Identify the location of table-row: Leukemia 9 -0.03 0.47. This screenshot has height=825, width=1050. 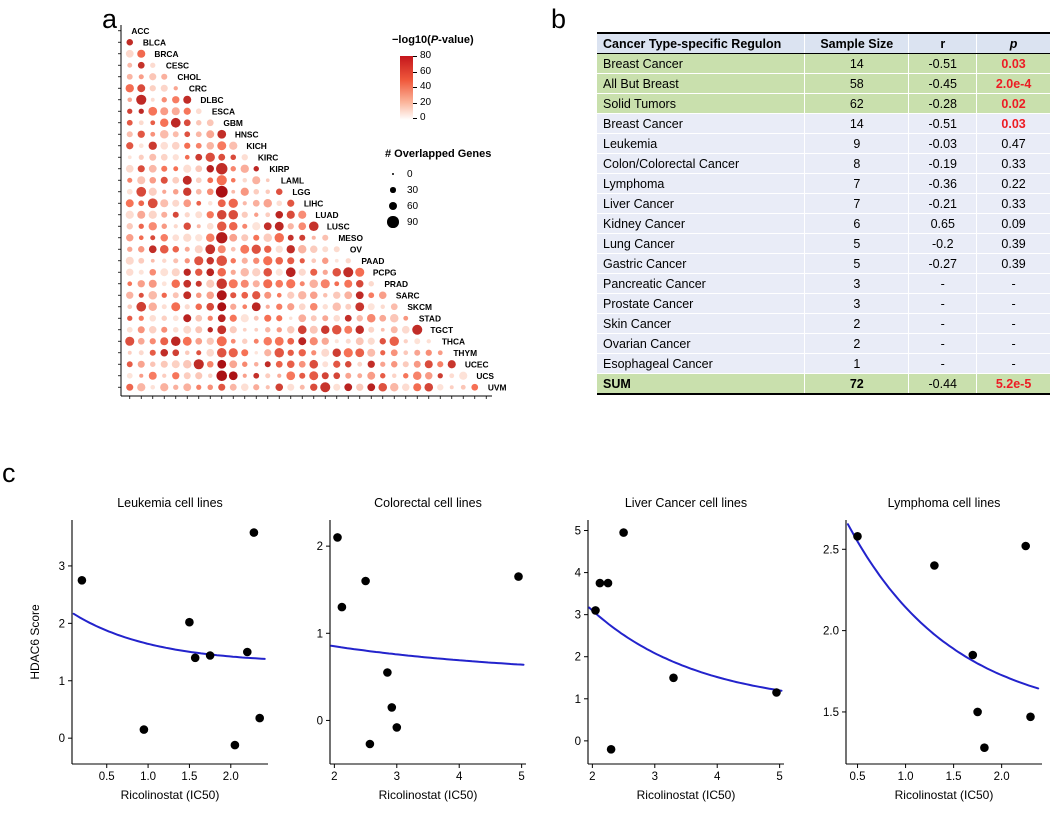
(823, 143).